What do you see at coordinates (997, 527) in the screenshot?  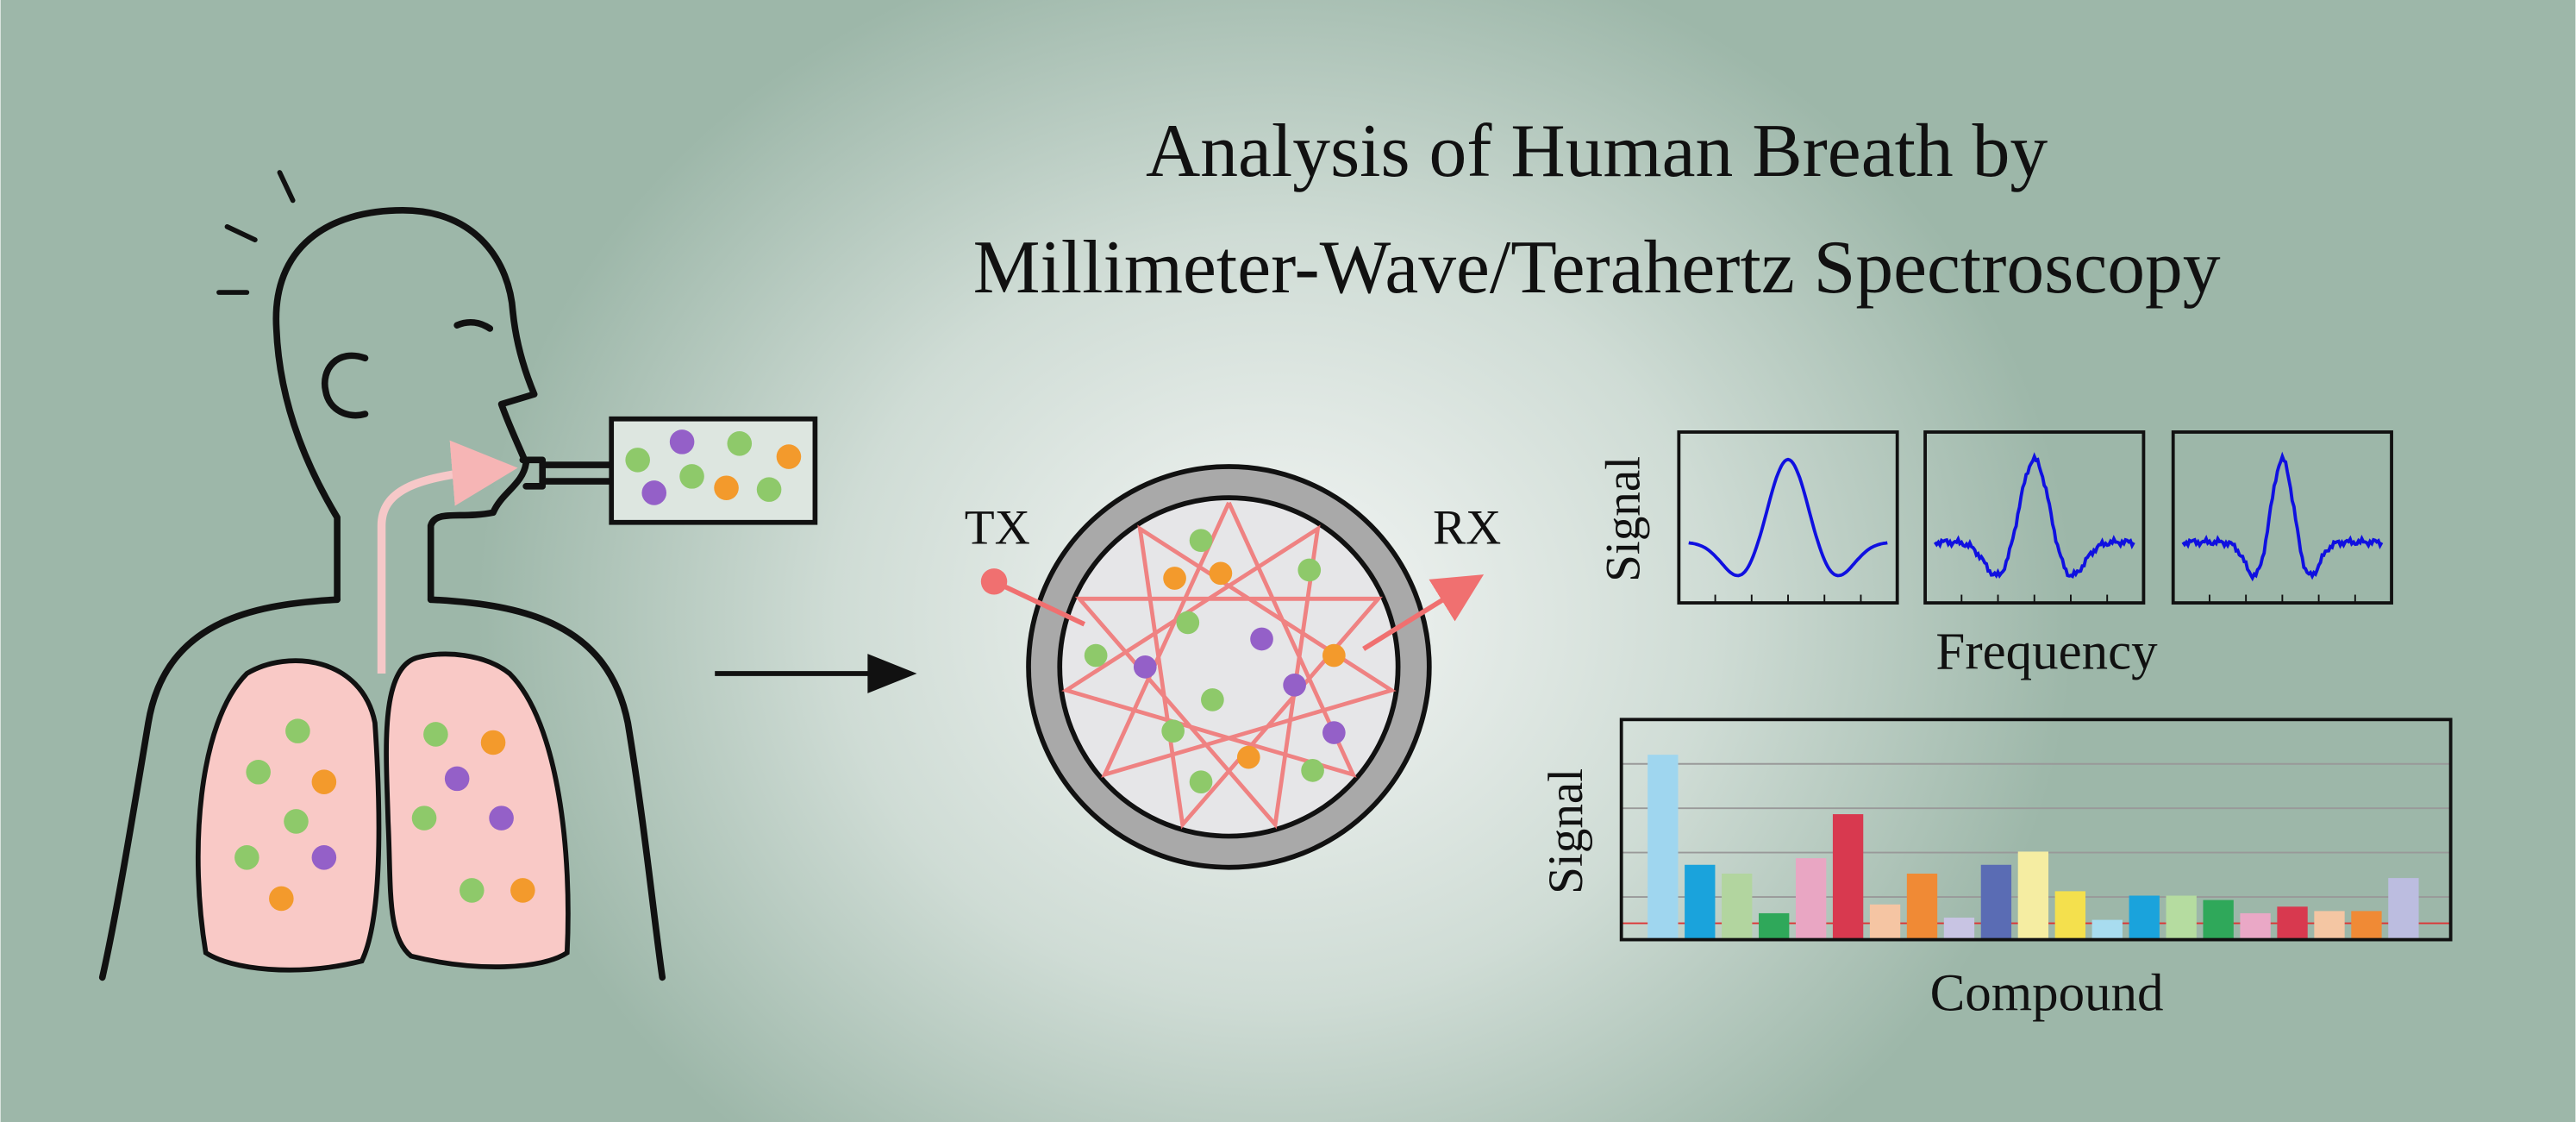 I see `tx-label: TX` at bounding box center [997, 527].